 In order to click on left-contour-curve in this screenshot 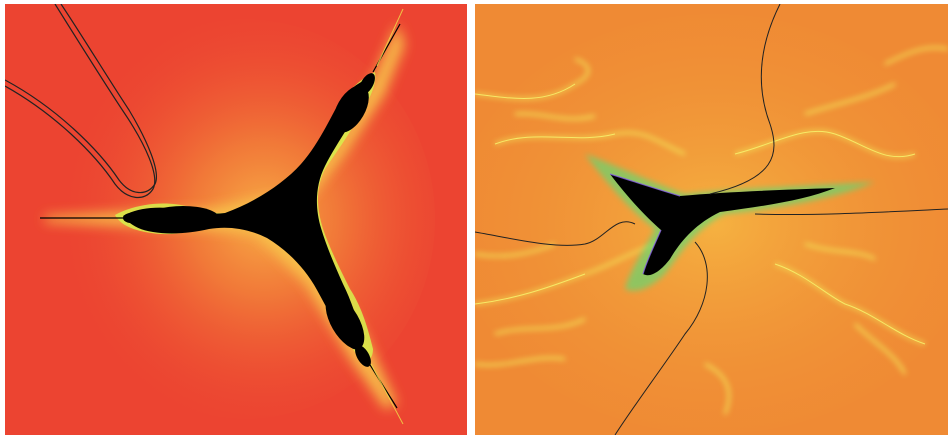, I will do `click(81, 101)`.